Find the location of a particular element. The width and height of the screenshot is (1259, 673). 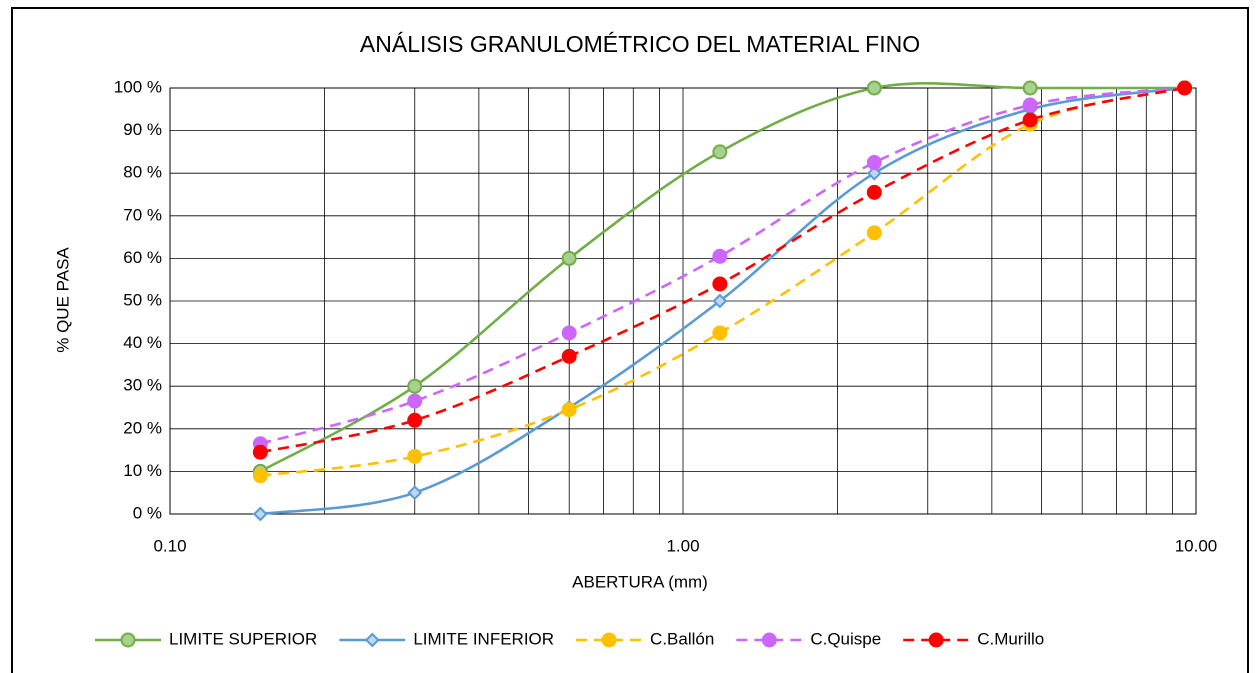

legend-label: LIMITE INFERIOR is located at coordinates (483, 638).